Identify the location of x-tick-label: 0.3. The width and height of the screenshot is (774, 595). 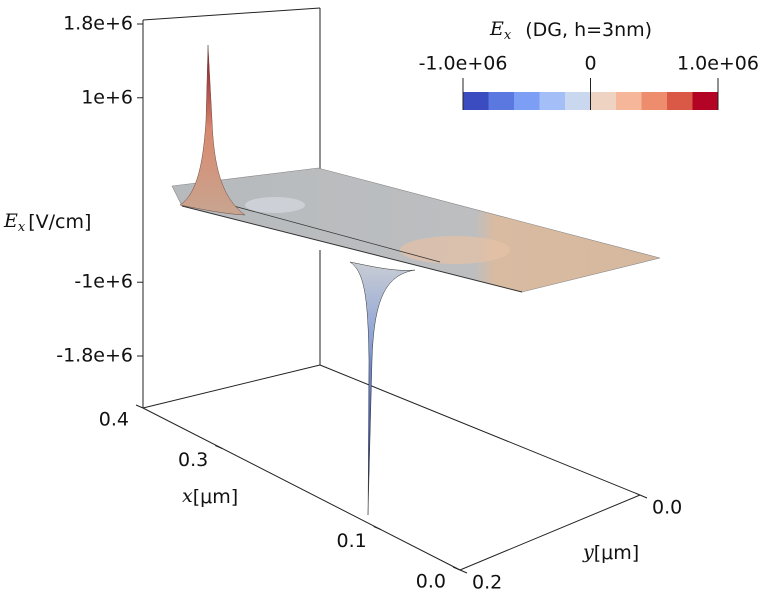
(193, 460).